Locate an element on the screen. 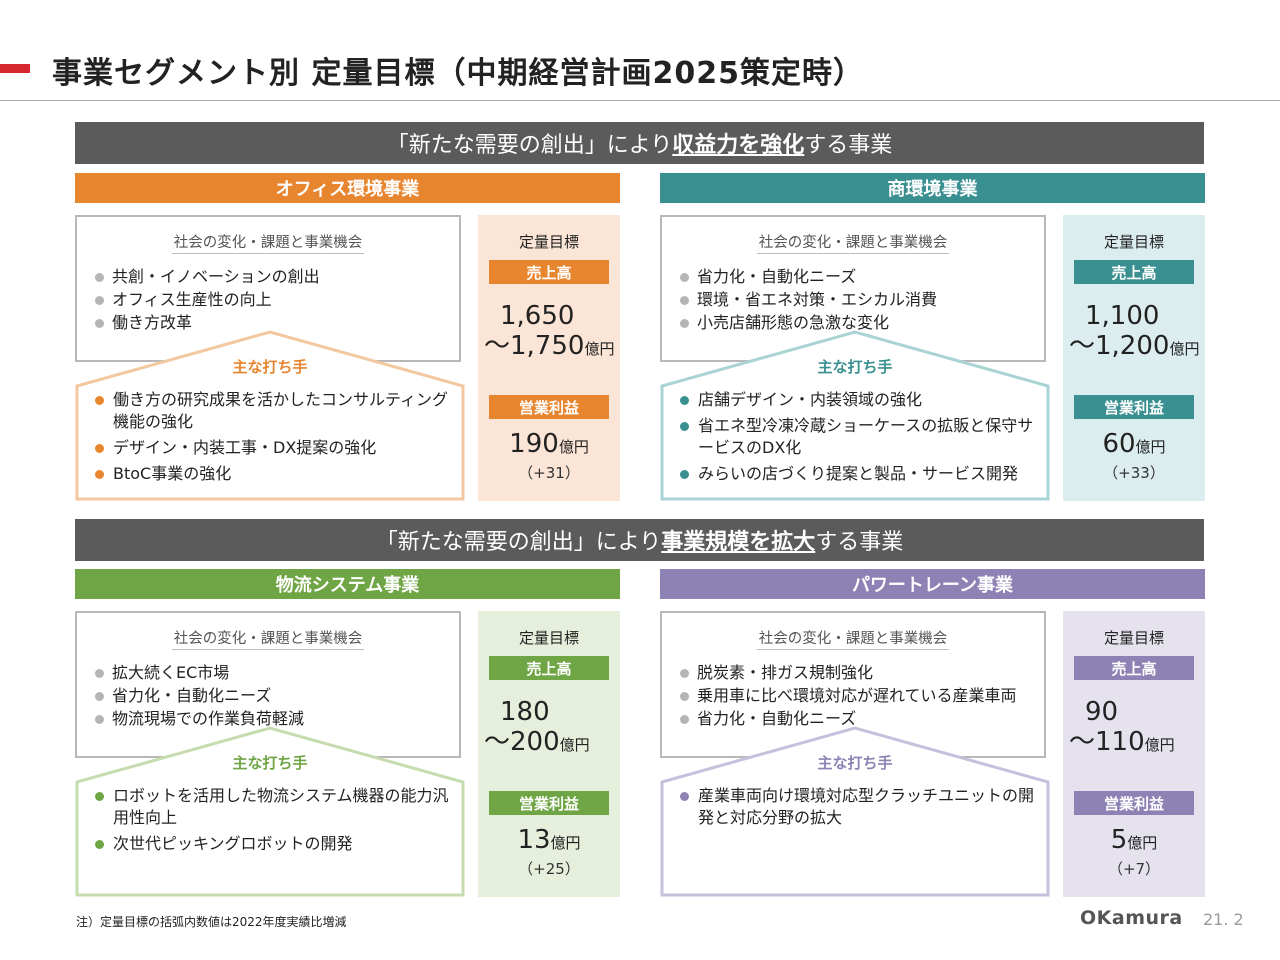  opportunity-item: 拡大続くEC市場 is located at coordinates (272, 672).